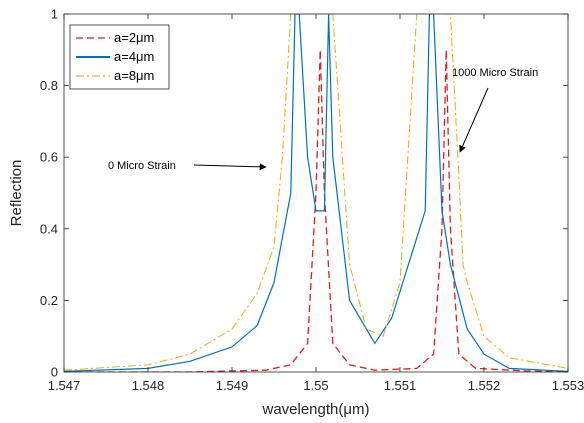 The height and width of the screenshot is (423, 584). Describe the element at coordinates (315, 409) in the screenshot. I see `x-axis-title: wavelength(μm)` at that location.